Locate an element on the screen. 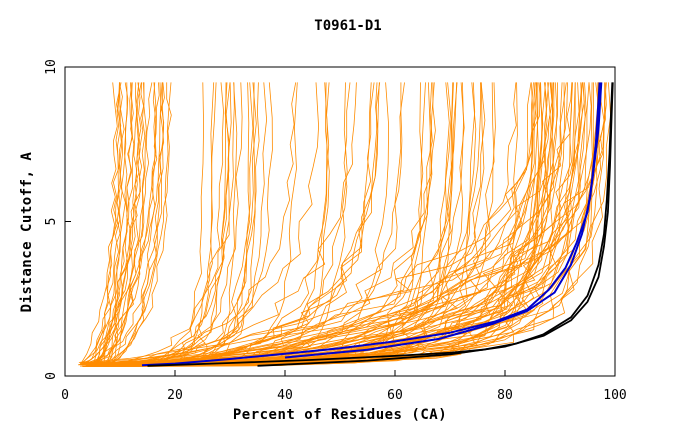 The image size is (680, 440). y-tick-label: 0 is located at coordinates (51, 376).